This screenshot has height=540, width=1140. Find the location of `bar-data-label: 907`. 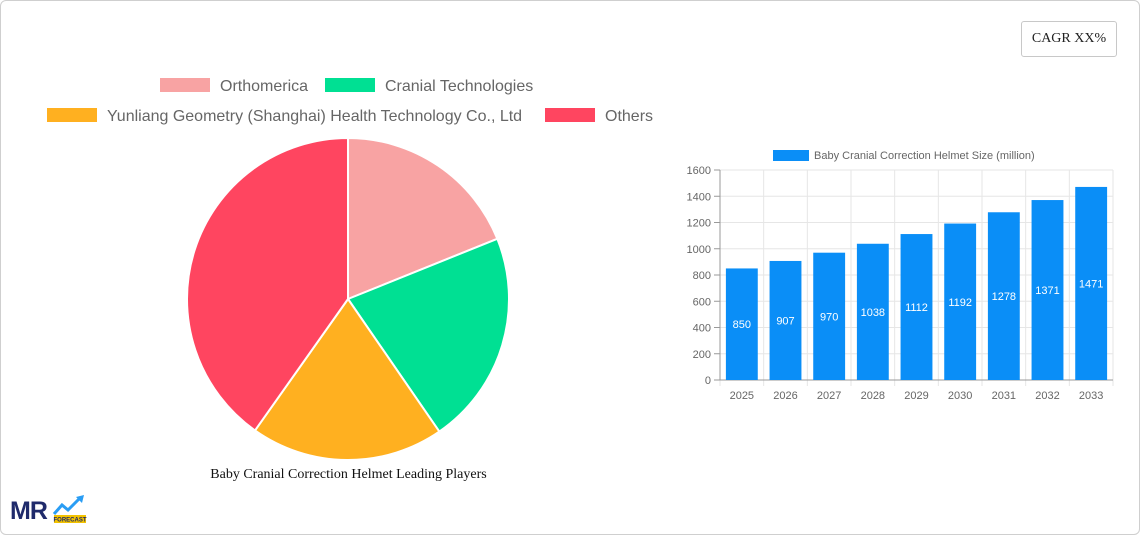

bar-data-label: 907 is located at coordinates (785, 321).